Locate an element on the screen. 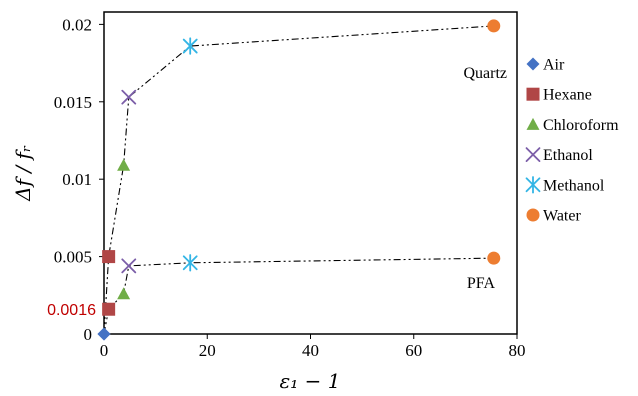 This screenshot has height=396, width=638. legend-item-hexane: Hexane is located at coordinates (559, 95).